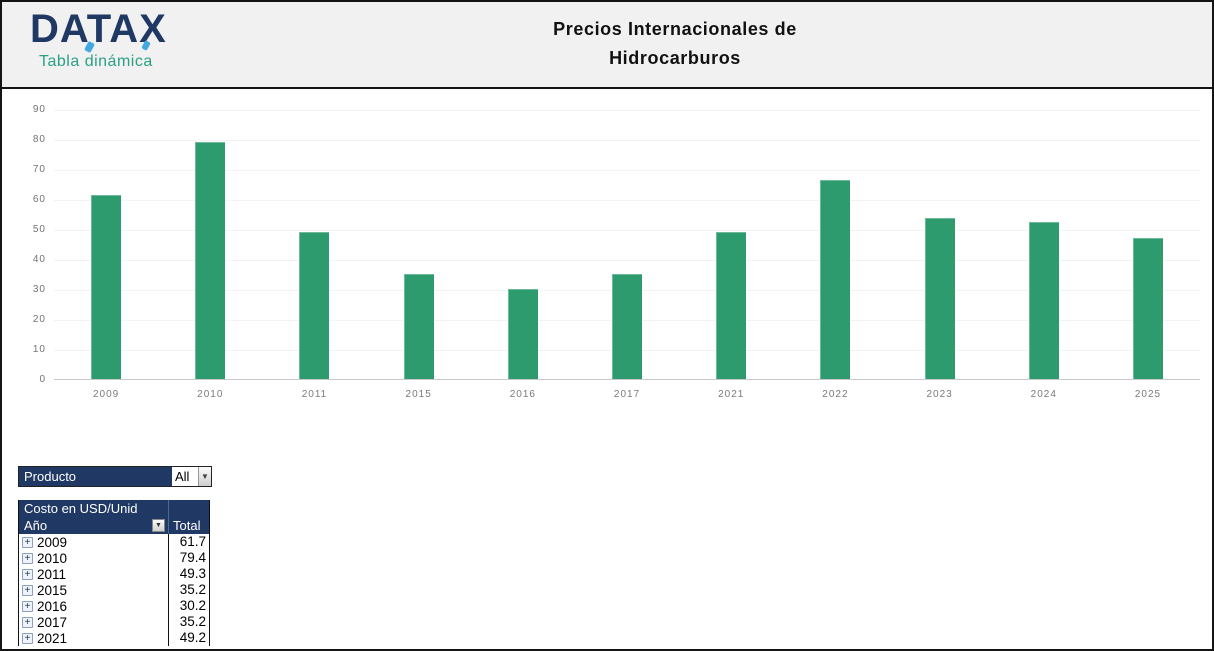 The width and height of the screenshot is (1214, 651). I want to click on bar-2025, so click(1147, 308).